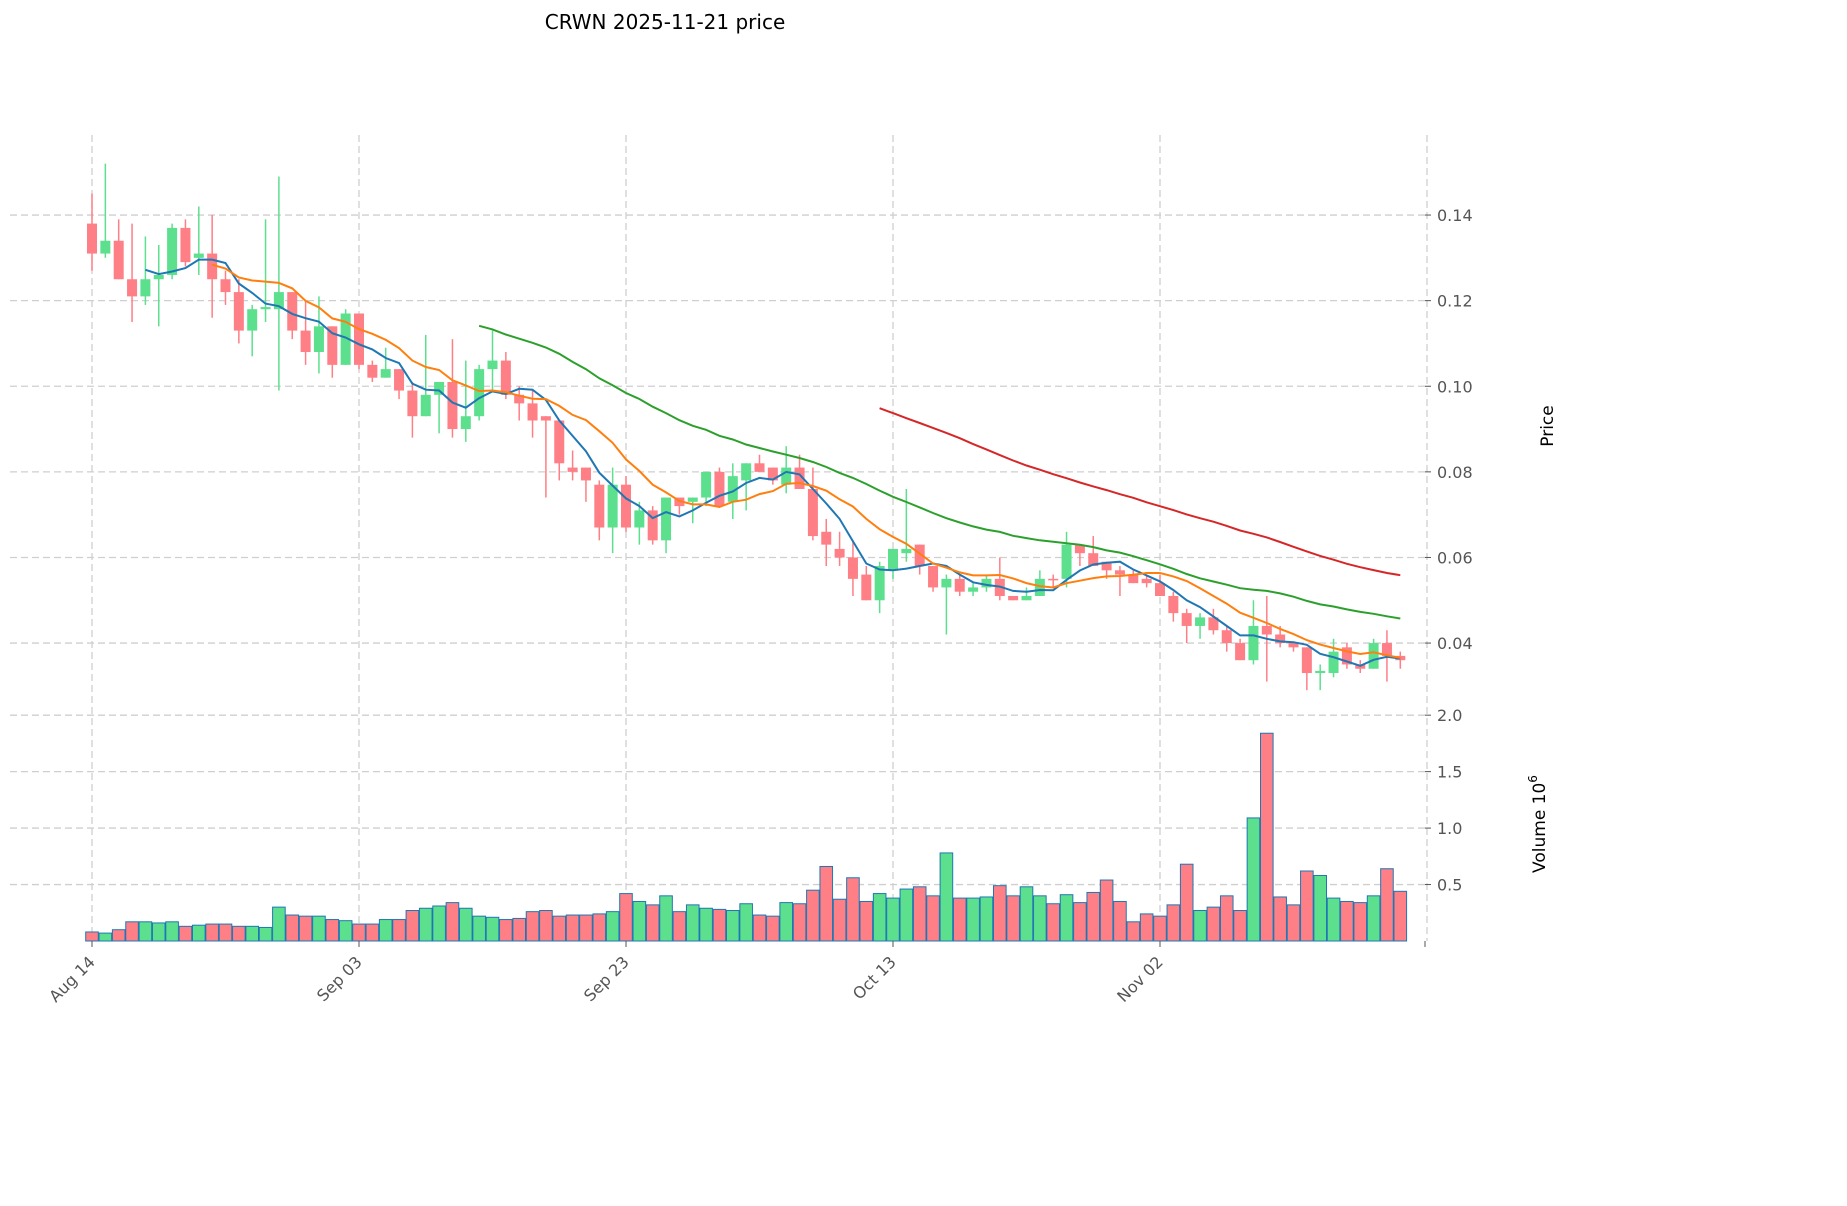  What do you see at coordinates (339, 978) in the screenshot?
I see `x-tick-label: Sep 03` at bounding box center [339, 978].